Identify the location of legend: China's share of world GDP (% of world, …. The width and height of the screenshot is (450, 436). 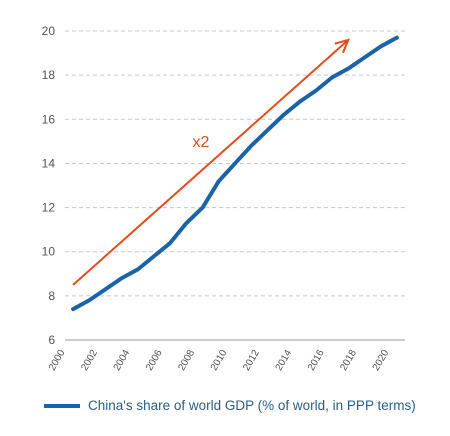
(230, 405).